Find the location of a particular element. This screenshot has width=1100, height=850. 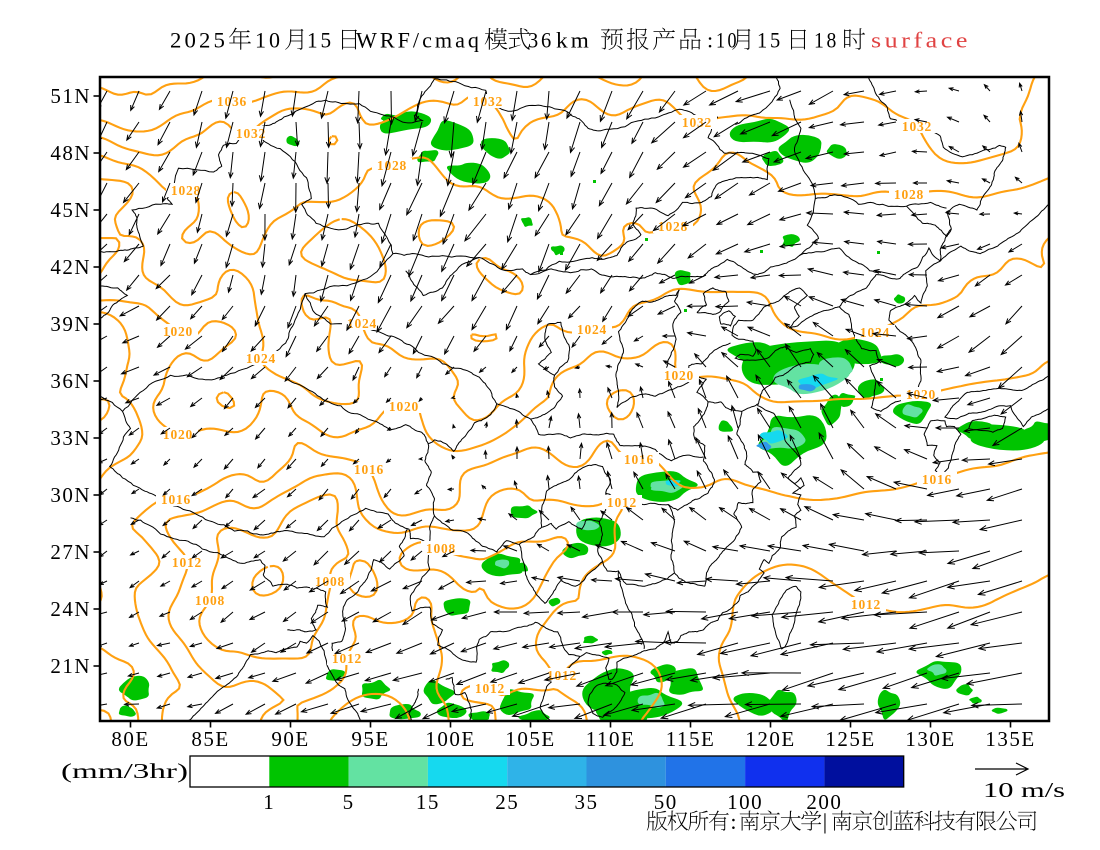

svg-text: 35 is located at coordinates (587, 802).